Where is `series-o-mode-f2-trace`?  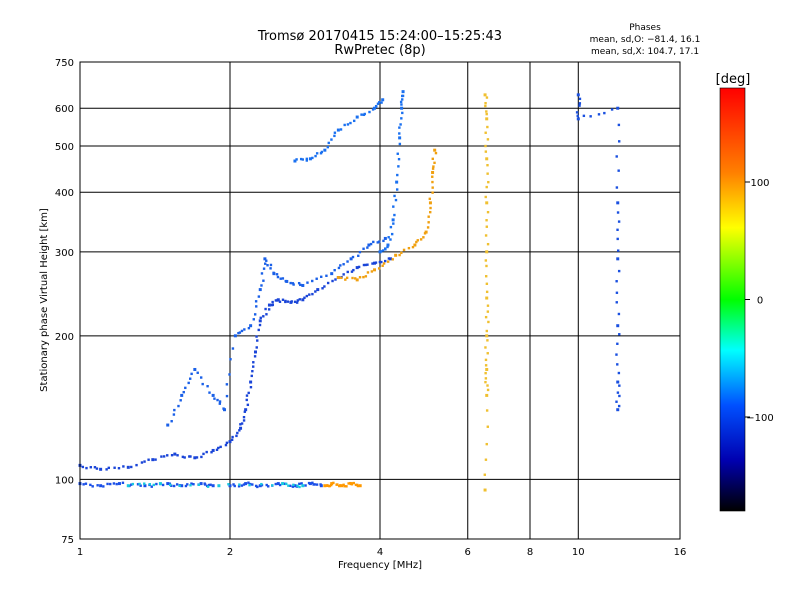 series-o-mode-f2-trace is located at coordinates (391, 172).